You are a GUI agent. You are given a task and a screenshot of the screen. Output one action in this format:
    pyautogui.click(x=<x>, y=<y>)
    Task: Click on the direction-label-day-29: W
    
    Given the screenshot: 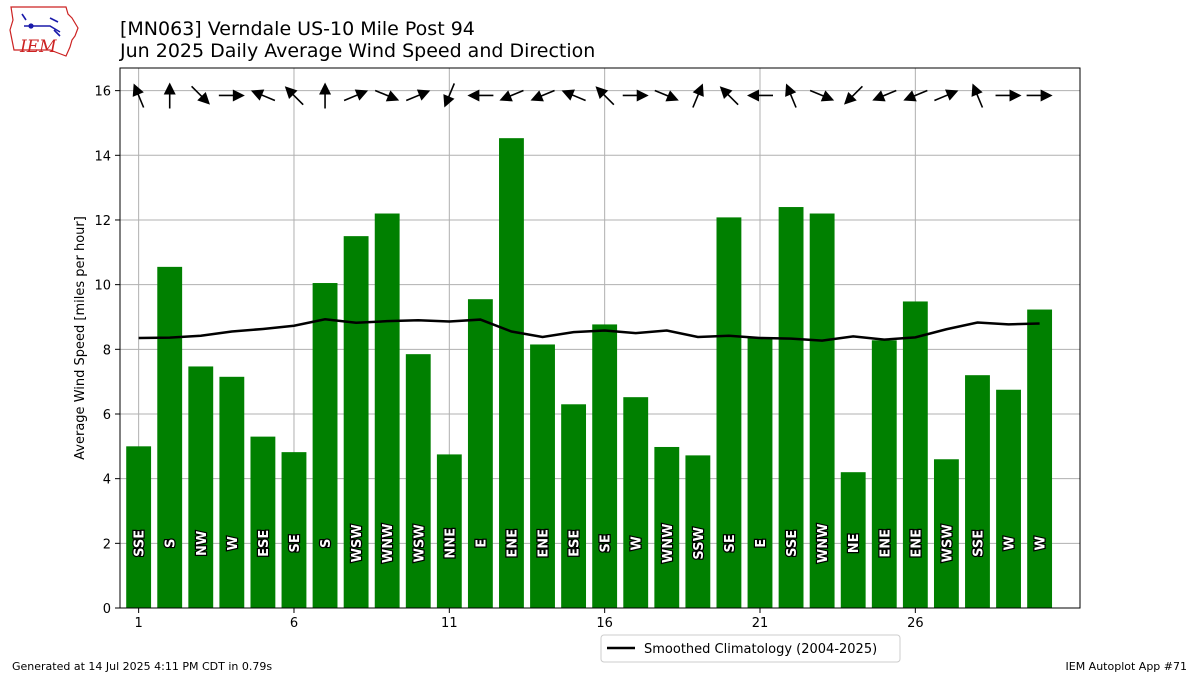 What is the action you would take?
    pyautogui.click(x=1010, y=543)
    